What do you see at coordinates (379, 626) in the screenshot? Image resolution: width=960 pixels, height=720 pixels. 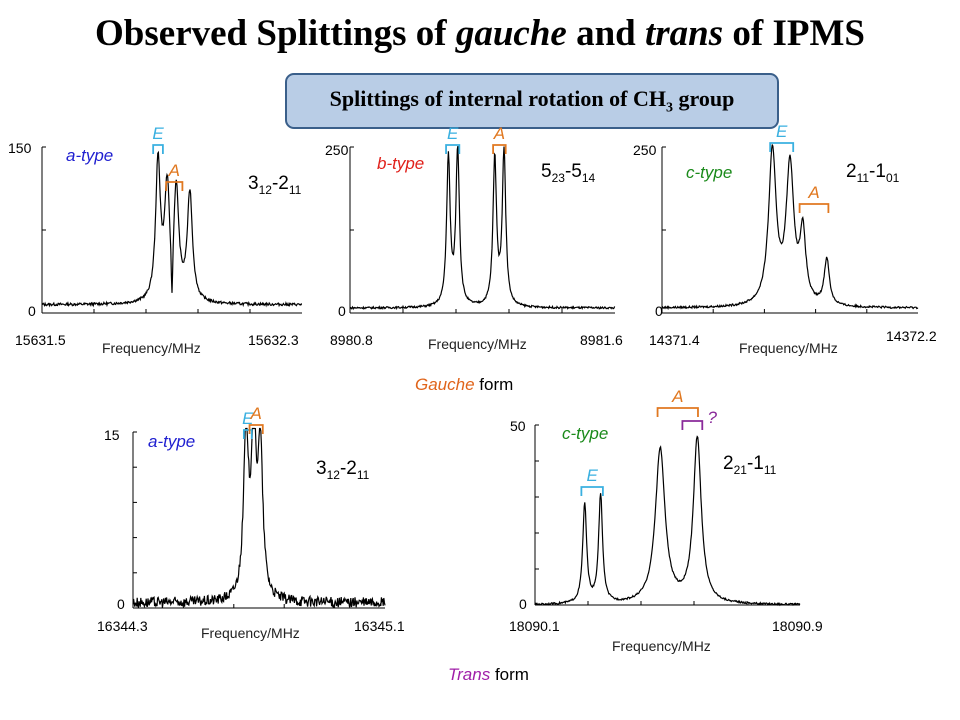 I see `x-max-tick-label: 16345.1` at bounding box center [379, 626].